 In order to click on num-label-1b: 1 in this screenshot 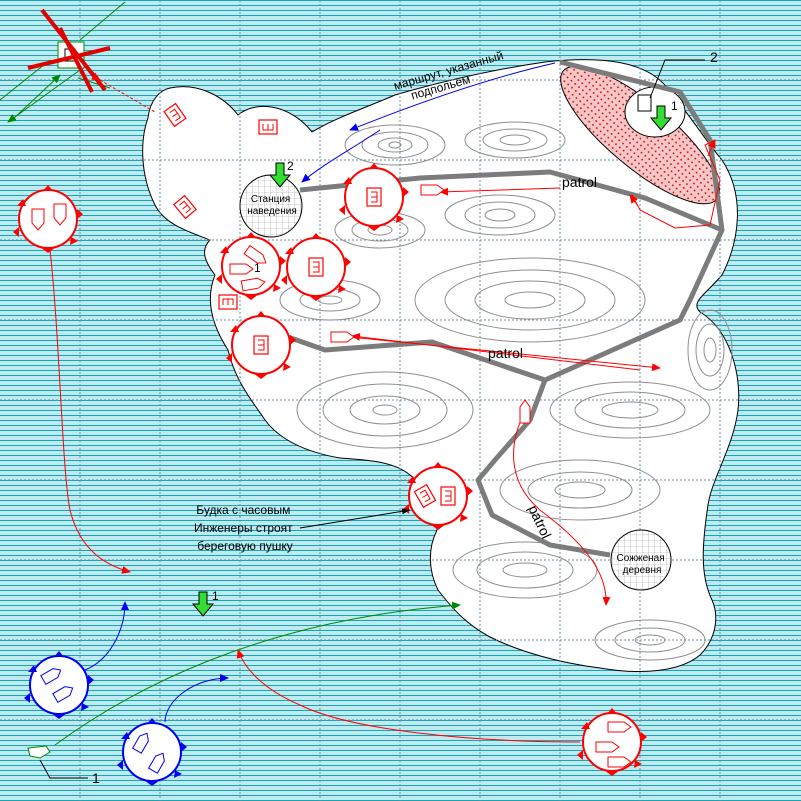, I will do `click(674, 106)`.